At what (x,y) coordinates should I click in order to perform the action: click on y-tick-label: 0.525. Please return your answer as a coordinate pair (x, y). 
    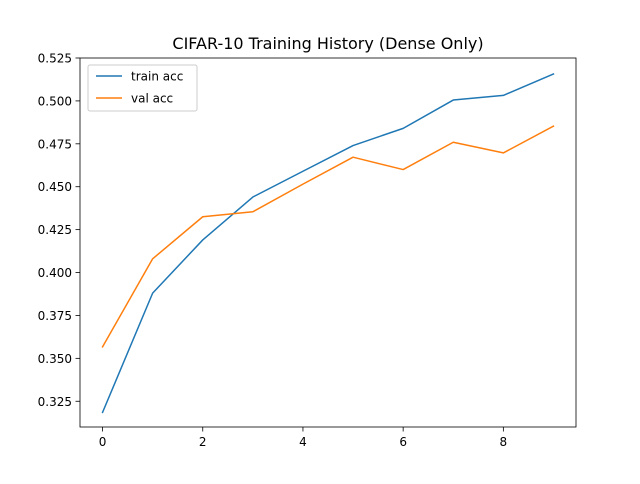
    Looking at the image, I should click on (55, 59).